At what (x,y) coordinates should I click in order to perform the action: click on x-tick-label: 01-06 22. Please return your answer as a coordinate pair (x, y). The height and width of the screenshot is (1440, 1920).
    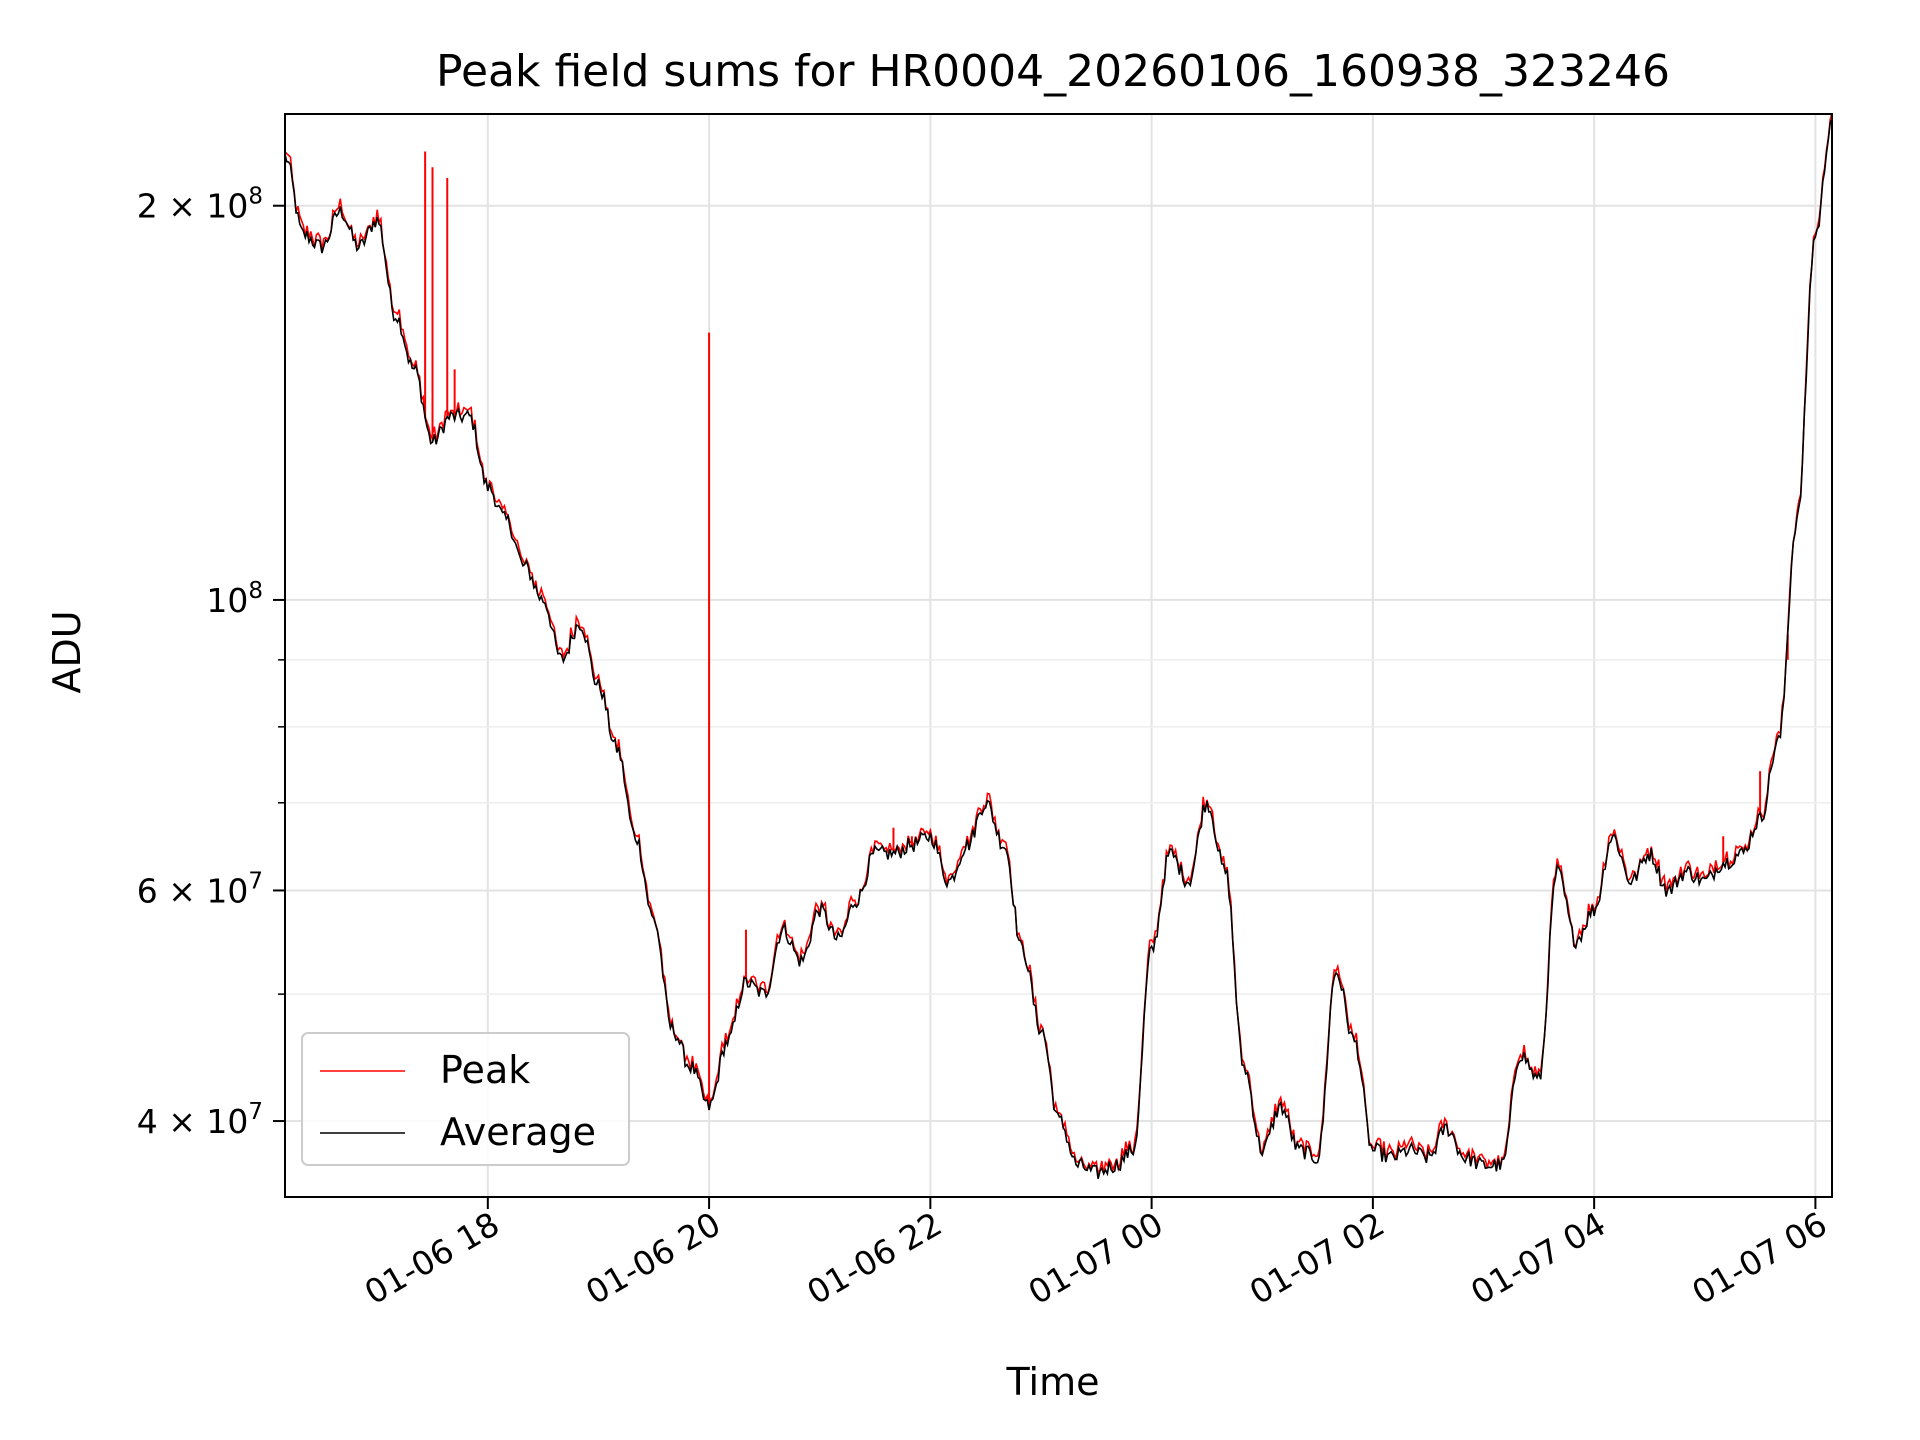
    Looking at the image, I should click on (874, 1258).